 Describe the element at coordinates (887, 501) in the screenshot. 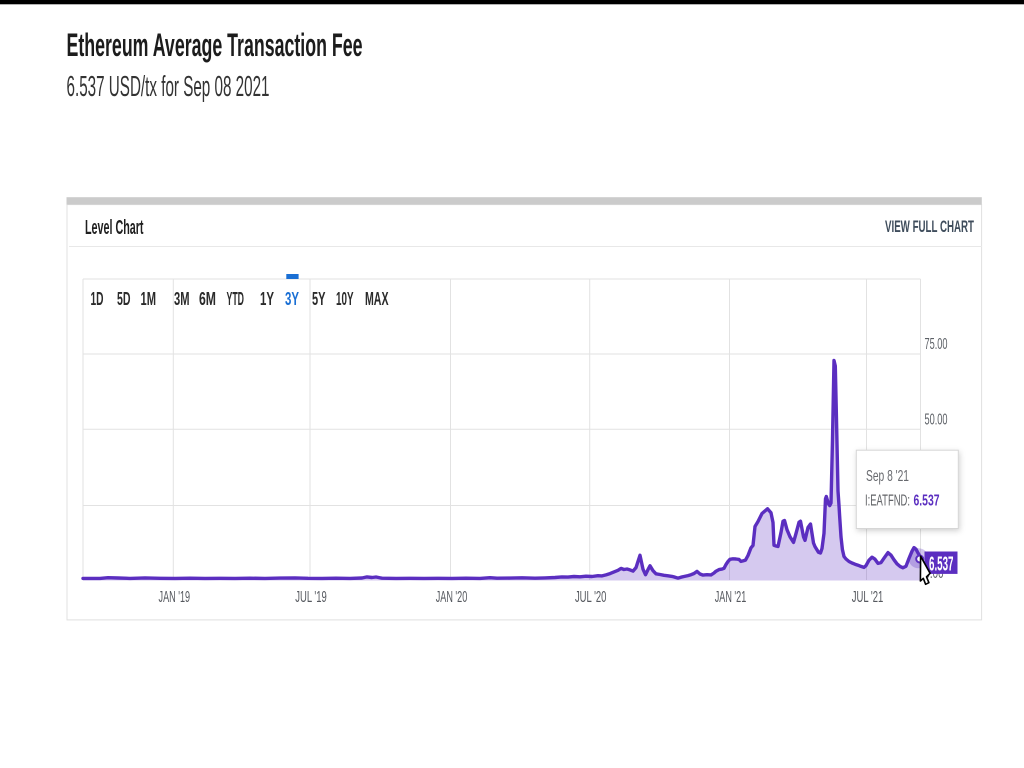

I see `svg-text: I:EATFND:` at that location.